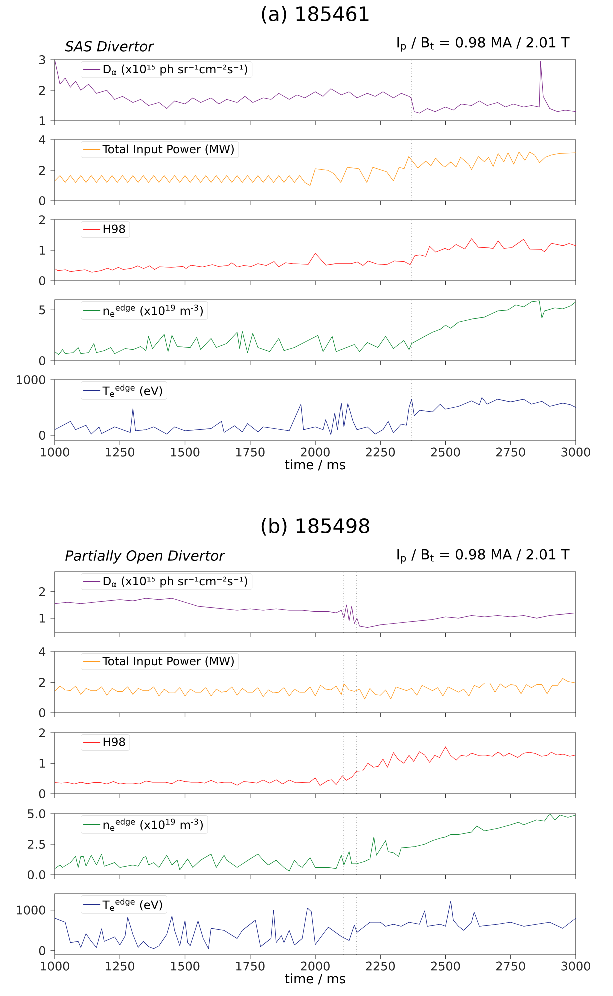 This screenshot has height=996, width=613. I want to click on chart-title: (a) 185461, so click(315, 15).